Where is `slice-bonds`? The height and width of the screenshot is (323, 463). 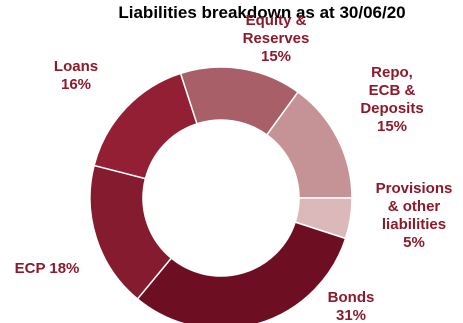 slice-bonds is located at coordinates (241, 272).